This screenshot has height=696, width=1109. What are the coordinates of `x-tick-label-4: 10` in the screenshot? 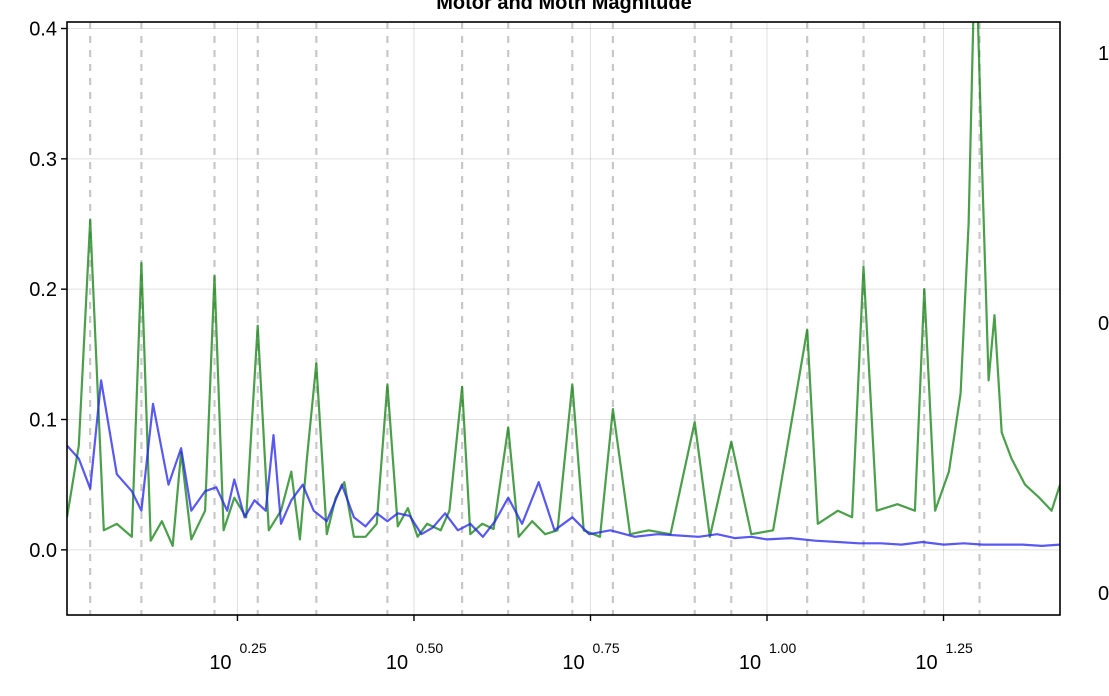 It's located at (926, 663).